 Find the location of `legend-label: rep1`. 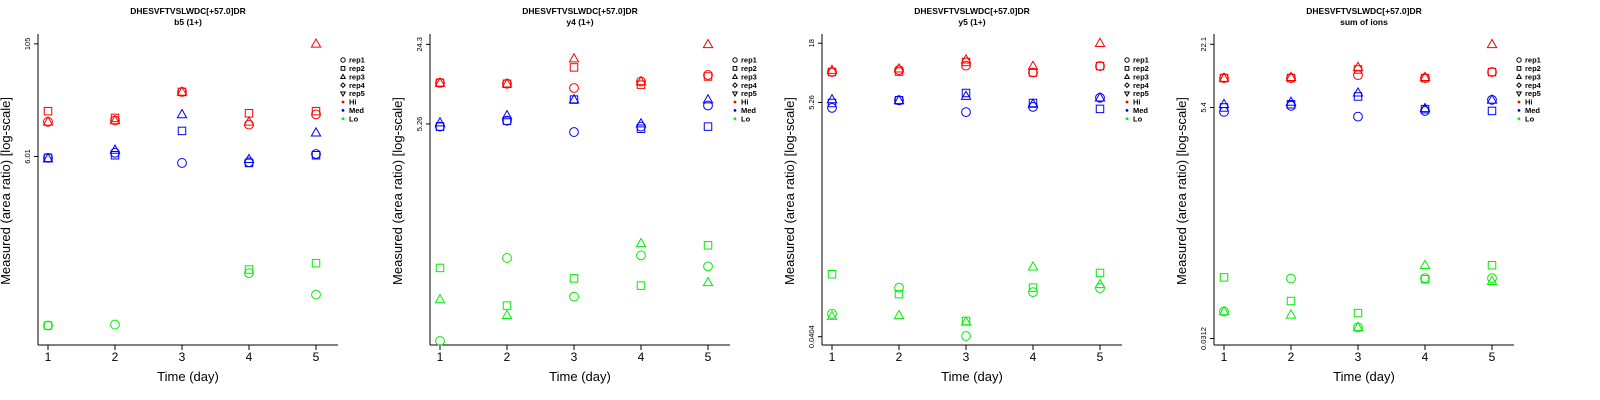

legend-label: rep1 is located at coordinates (1141, 60).